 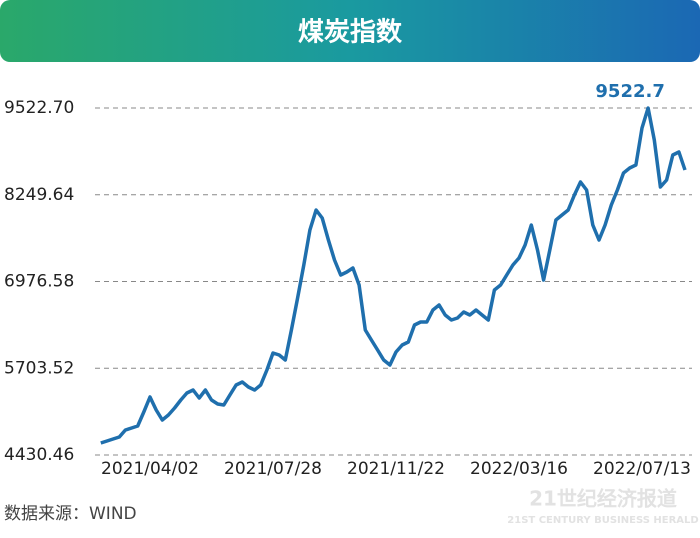 I want to click on y-tick-label: 9522.70, so click(x=39, y=108).